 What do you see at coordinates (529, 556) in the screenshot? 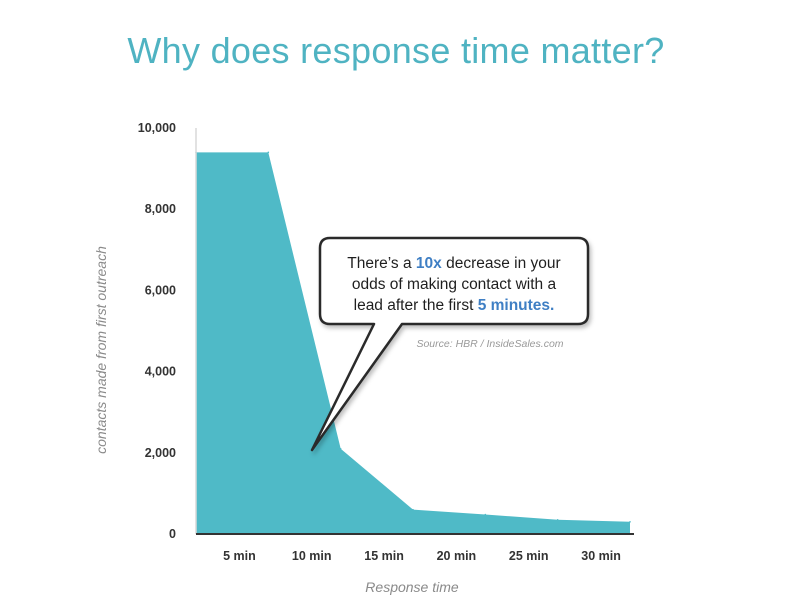
I see `x-tick-label: 25 min` at bounding box center [529, 556].